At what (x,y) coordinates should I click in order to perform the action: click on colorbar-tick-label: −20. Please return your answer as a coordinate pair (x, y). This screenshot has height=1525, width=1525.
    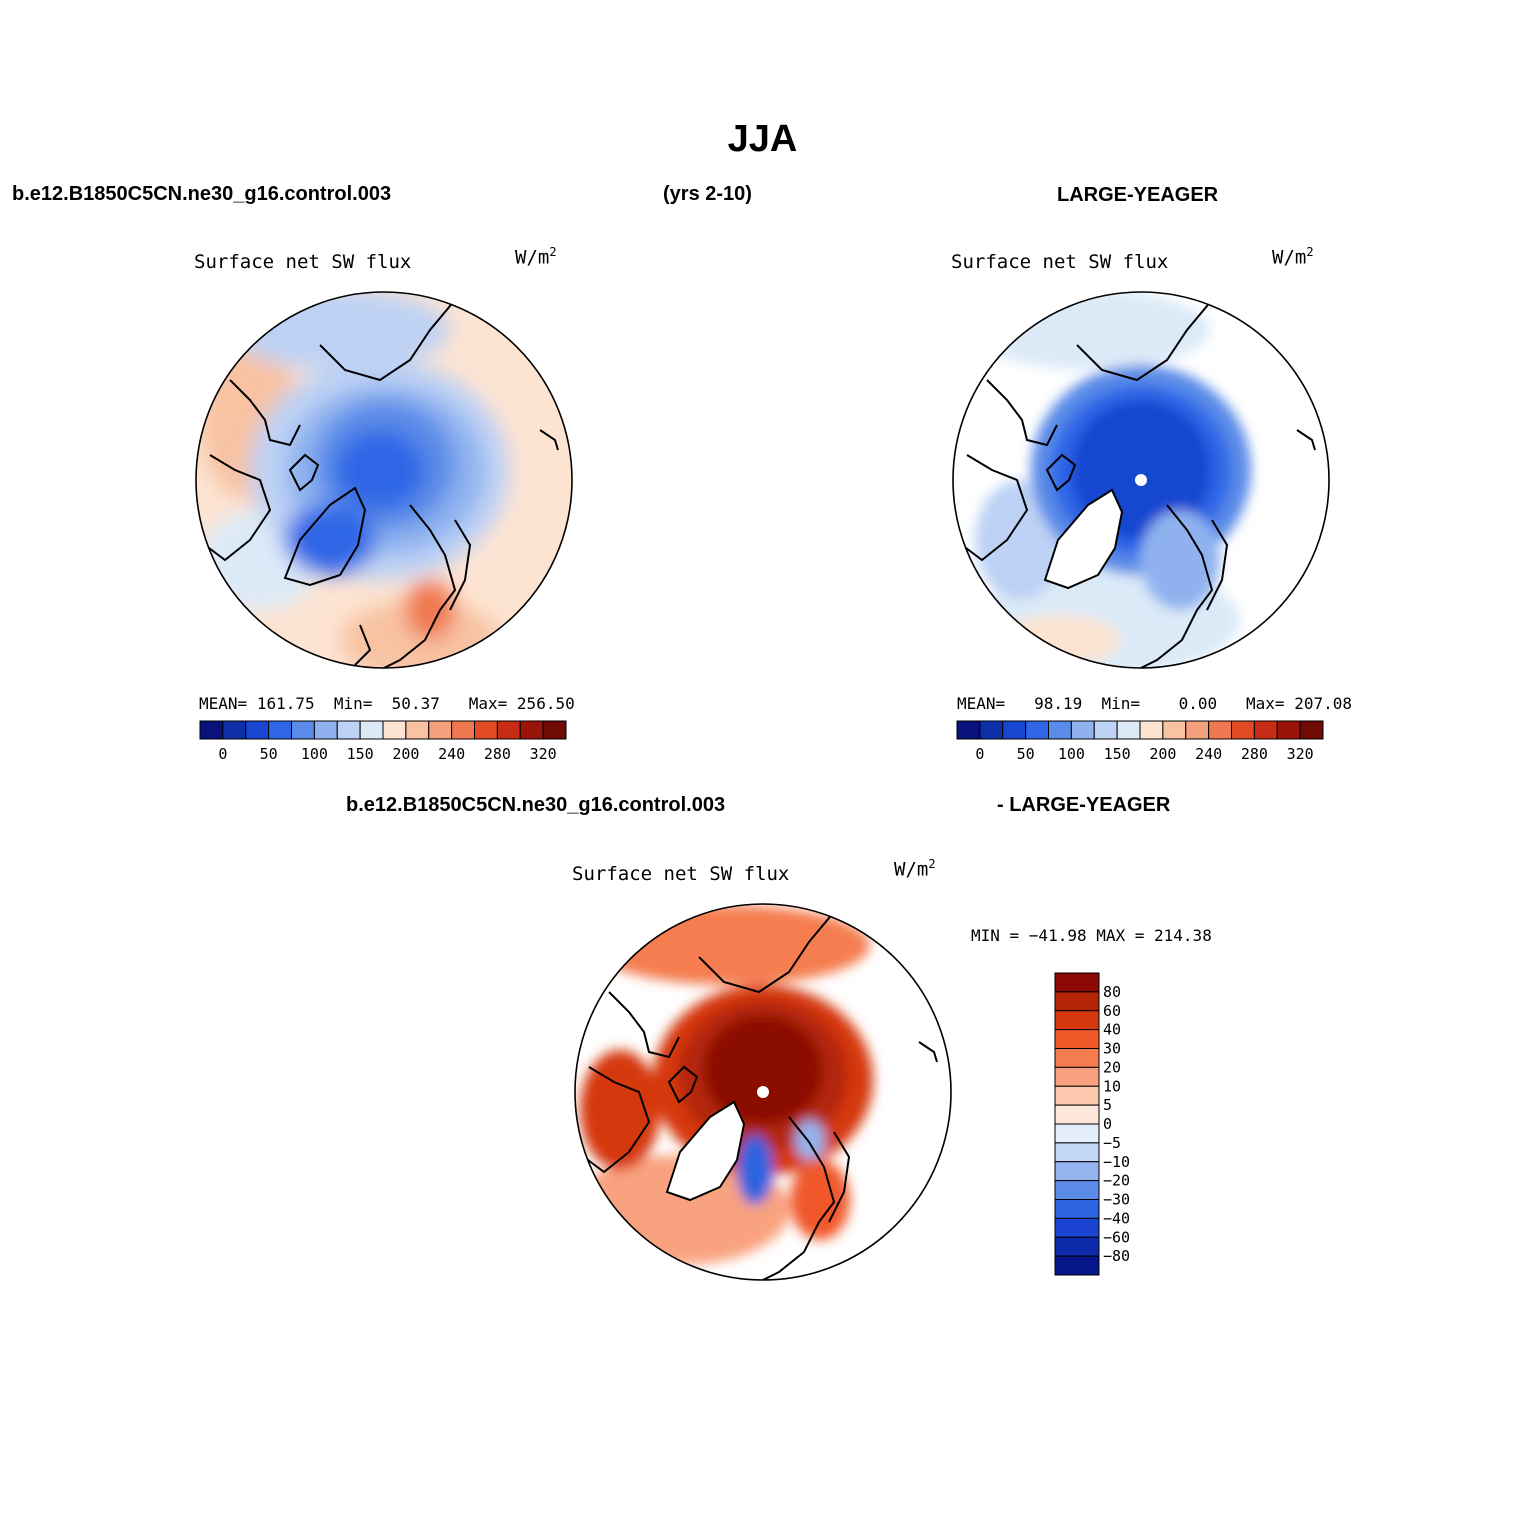
    Looking at the image, I should click on (1116, 1181).